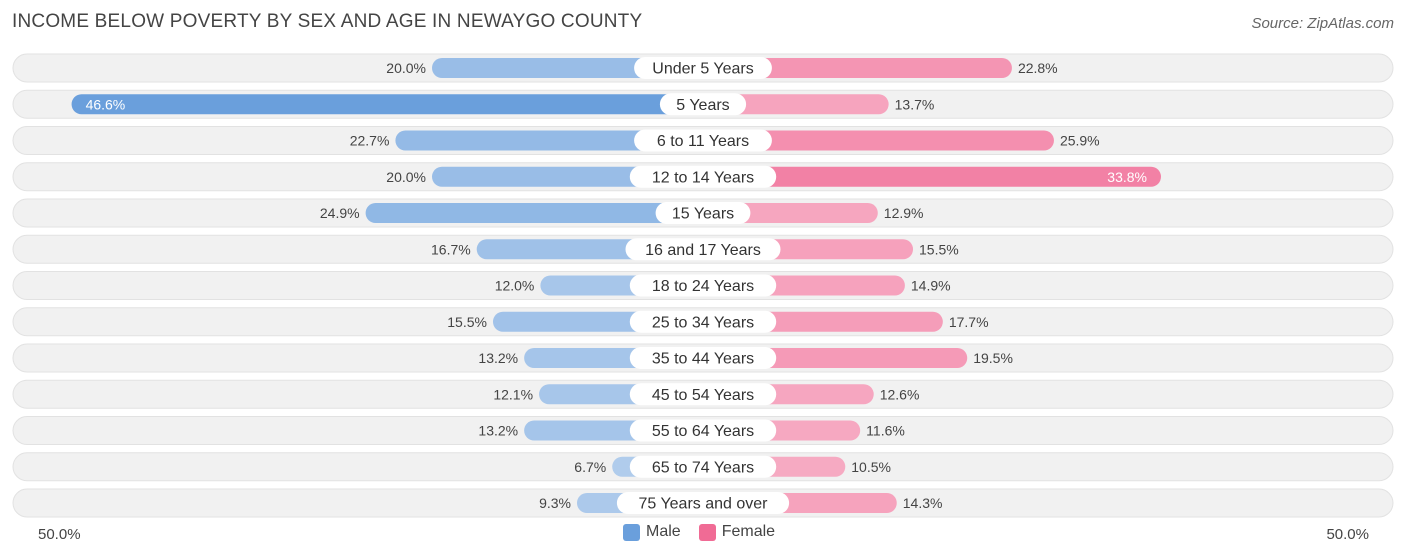 The image size is (1406, 559). Describe the element at coordinates (1038, 68) in the screenshot. I see `value-label-female: 22.8%` at that location.